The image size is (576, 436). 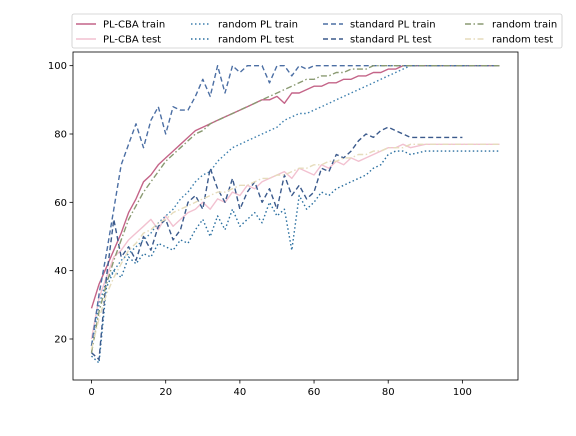 I want to click on legend-label-3: random PL test, so click(x=256, y=40).